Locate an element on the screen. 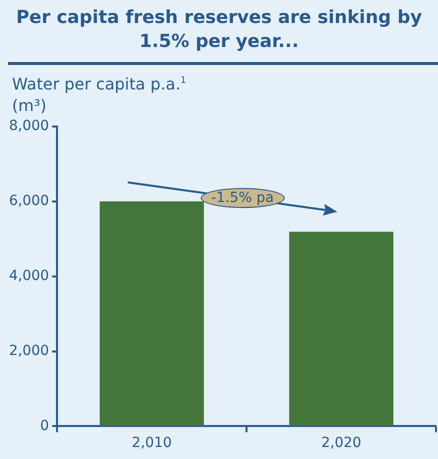 Image resolution: width=438 pixels, height=459 pixels. y-tick-label: 6,000 is located at coordinates (29, 200).